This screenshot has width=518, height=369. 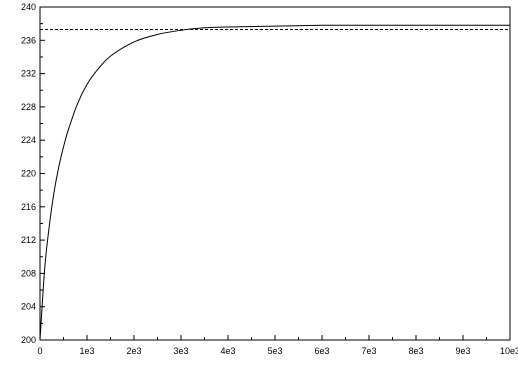 What do you see at coordinates (368, 351) in the screenshot?
I see `x-tick-label: 7e3` at bounding box center [368, 351].